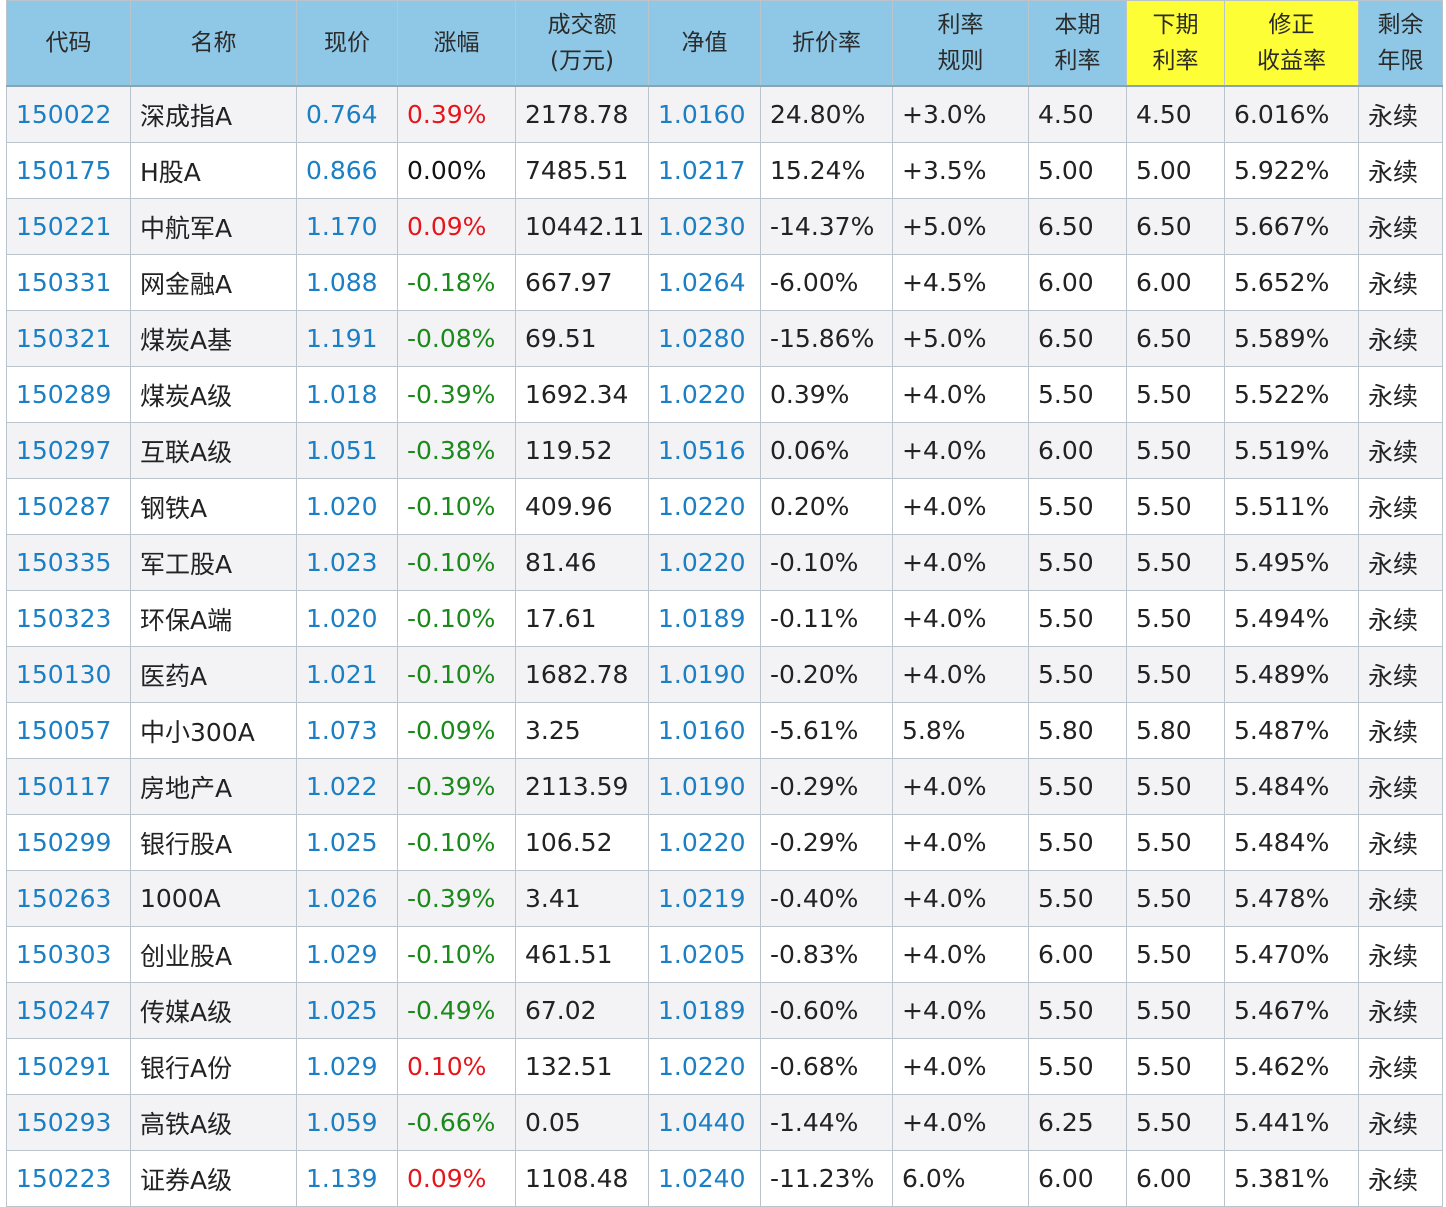 Image resolution: width=1446 pixels, height=1207 pixels. What do you see at coordinates (68, 674) in the screenshot?
I see `cell-code: 150130` at bounding box center [68, 674].